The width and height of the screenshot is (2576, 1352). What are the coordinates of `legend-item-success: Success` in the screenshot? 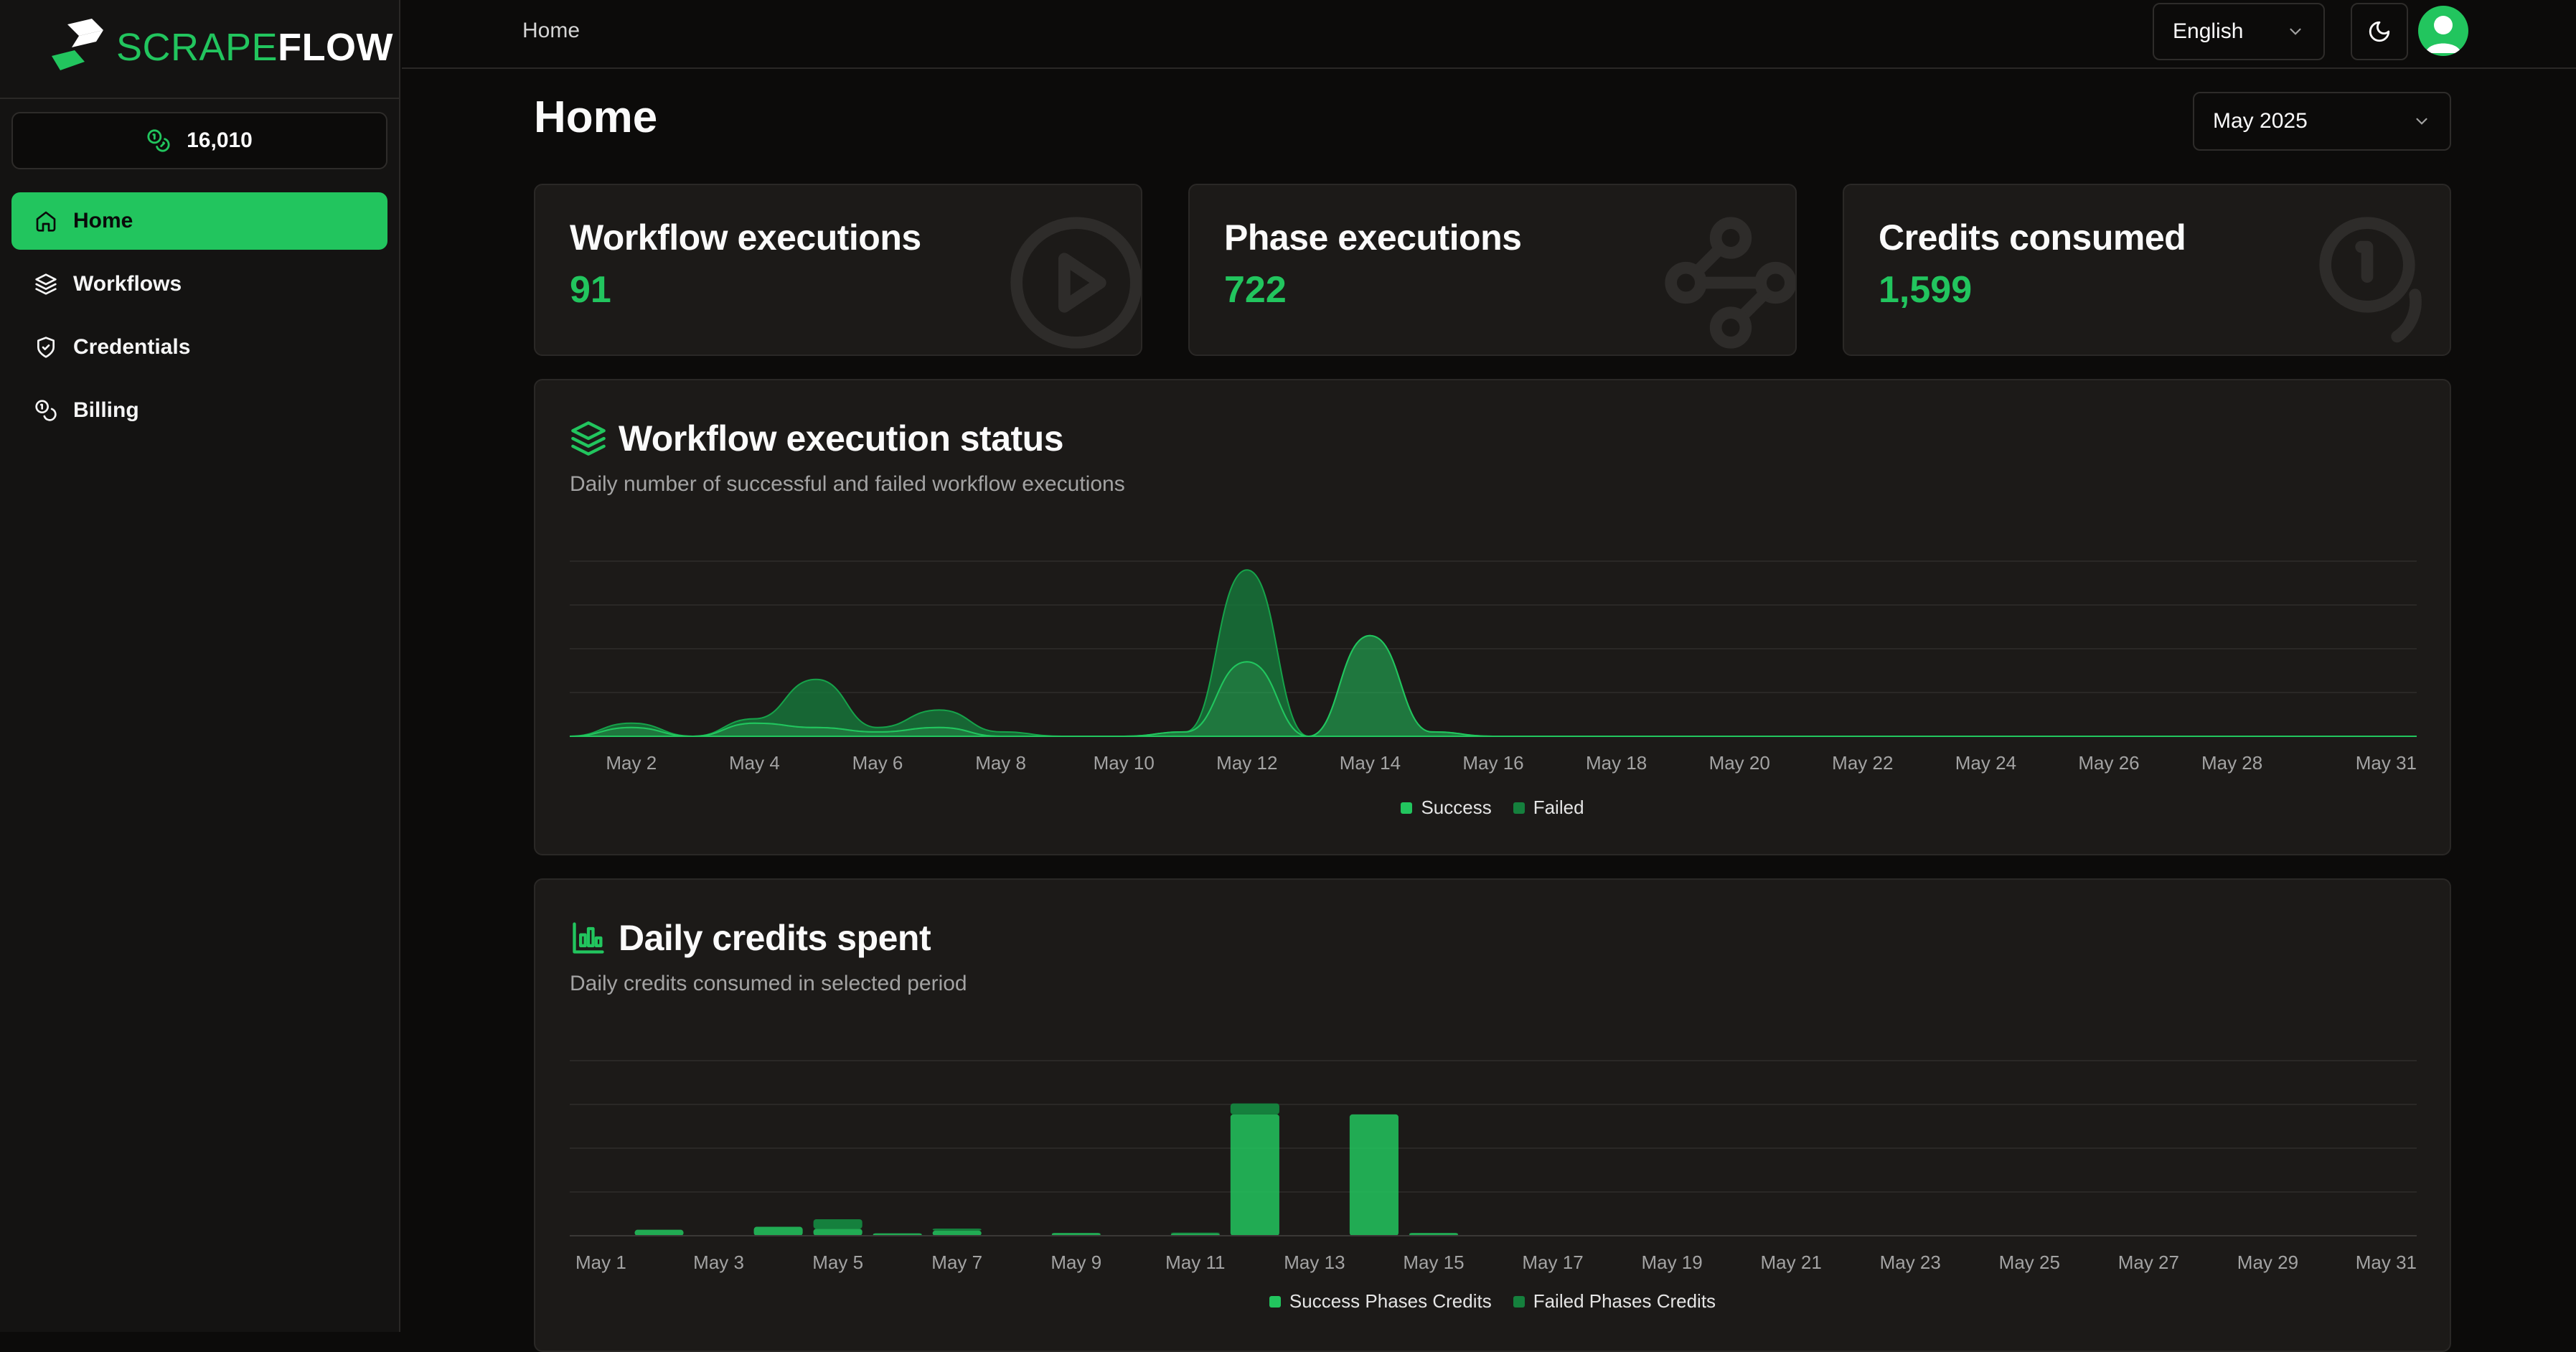 It's located at (1446, 808).